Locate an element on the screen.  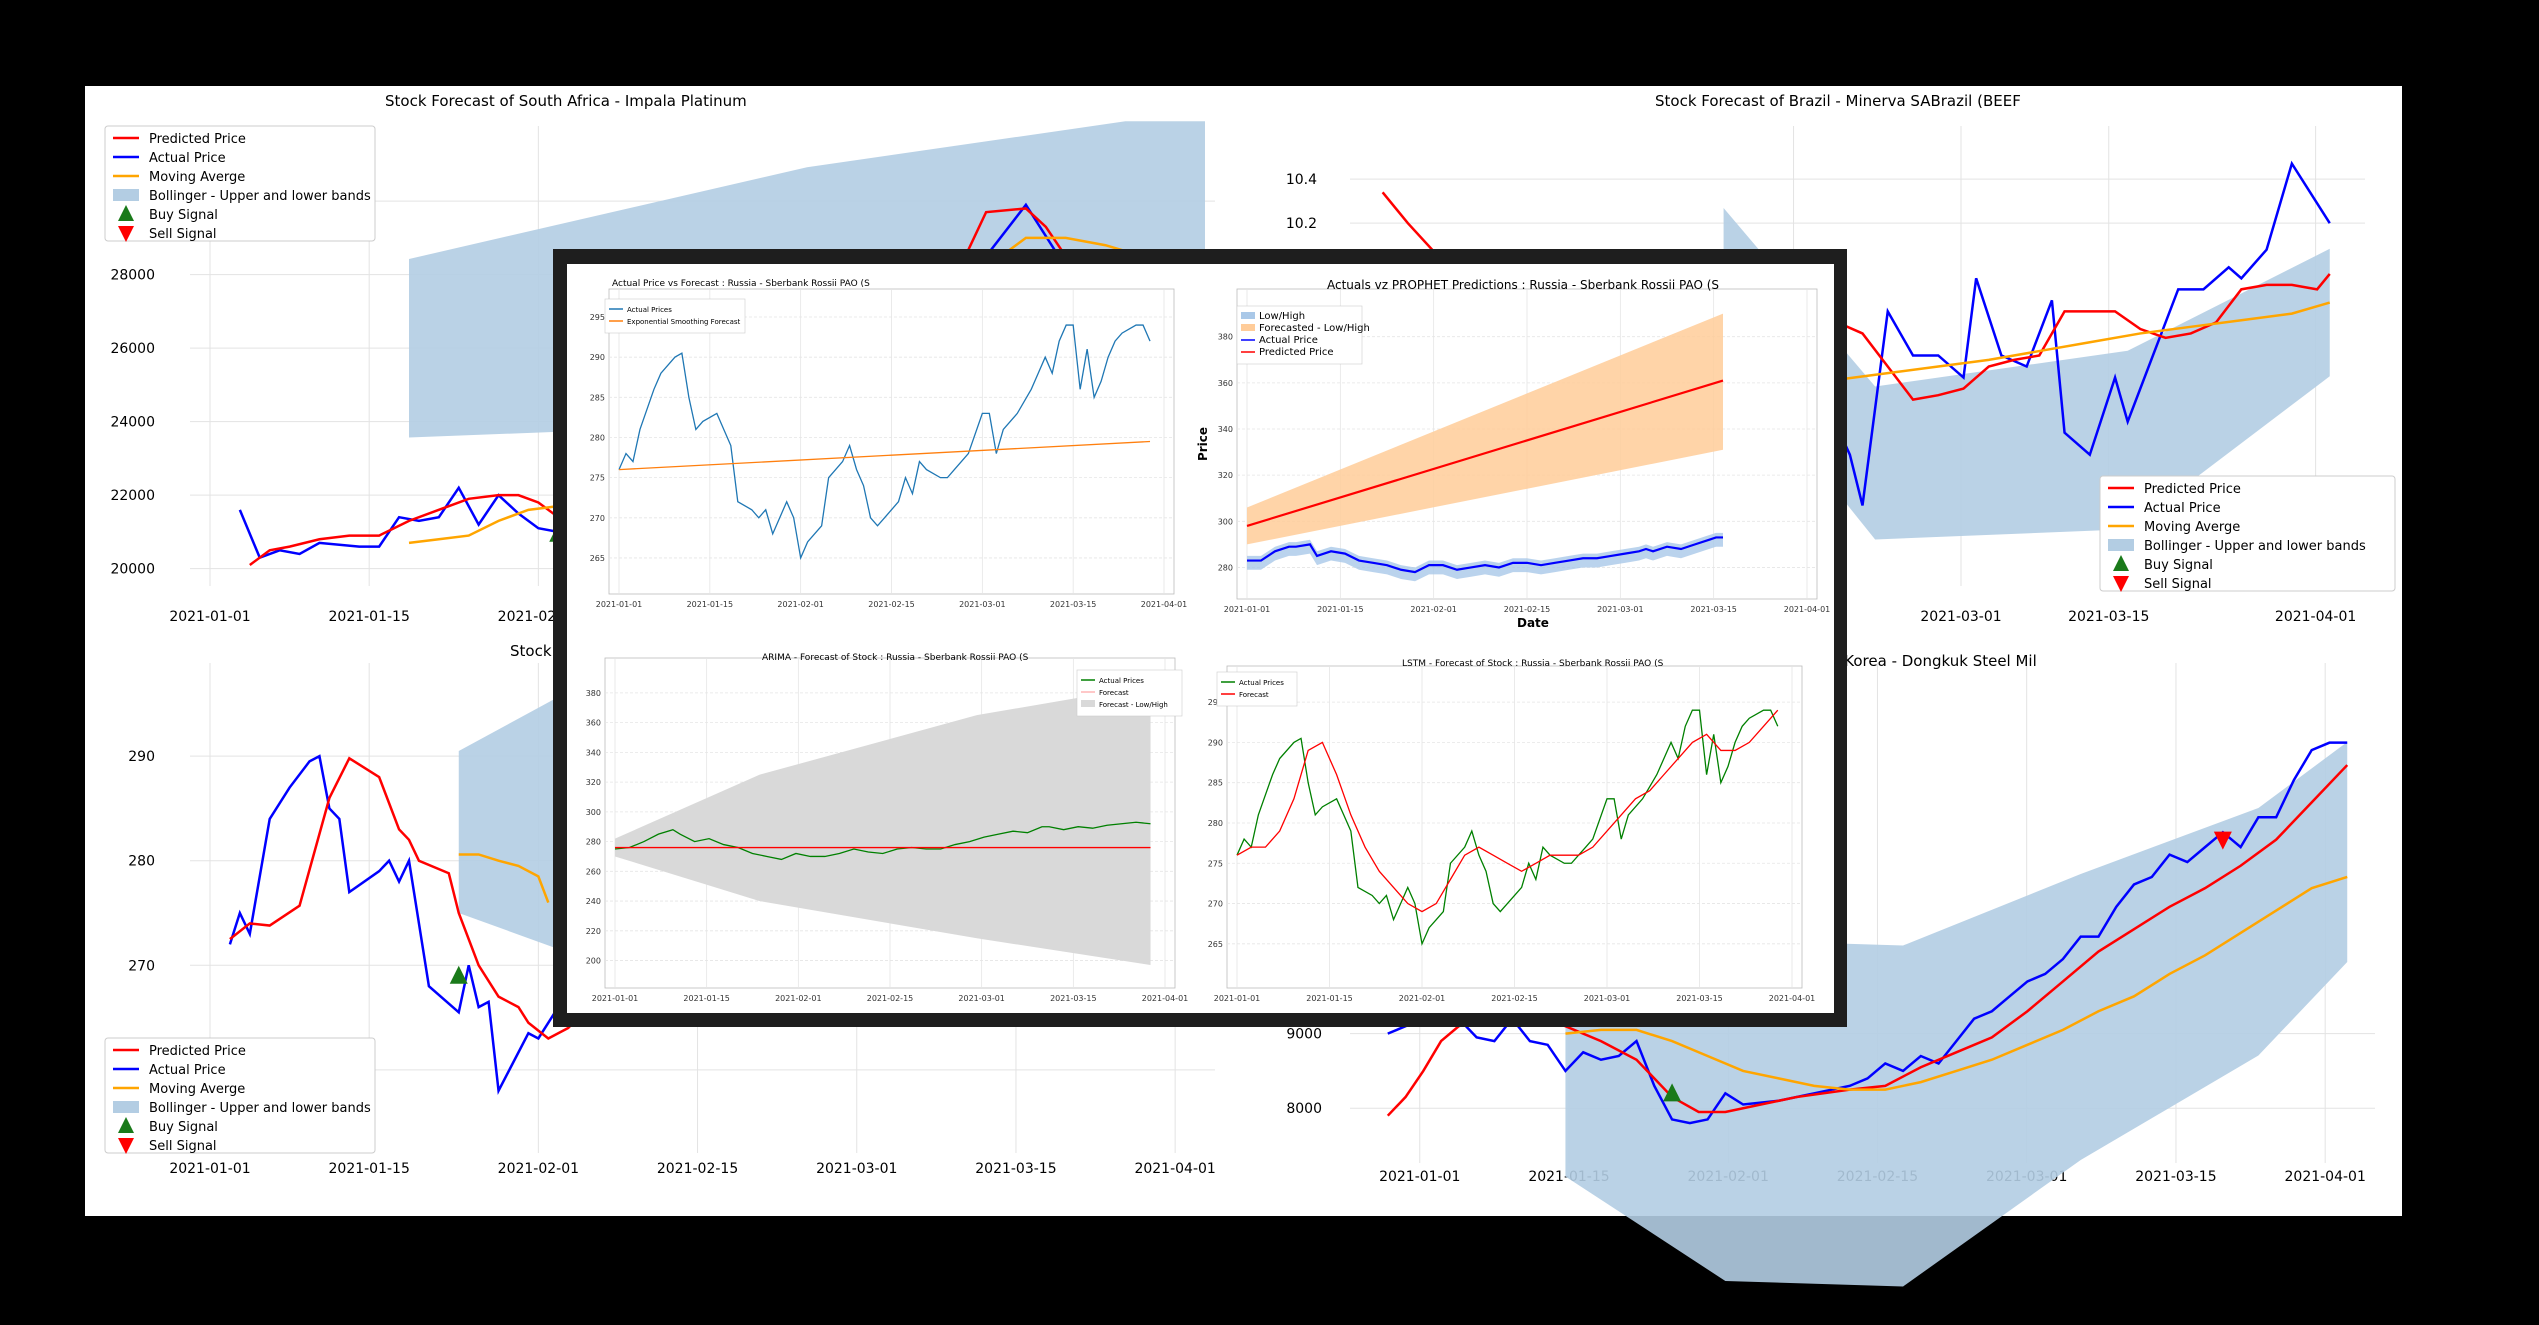
y-tick-label: 28000 is located at coordinates (132, 276).